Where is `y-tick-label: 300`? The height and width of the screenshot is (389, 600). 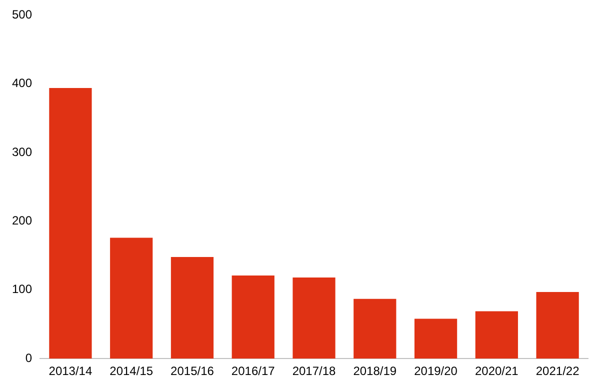
y-tick-label: 300 is located at coordinates (22, 151).